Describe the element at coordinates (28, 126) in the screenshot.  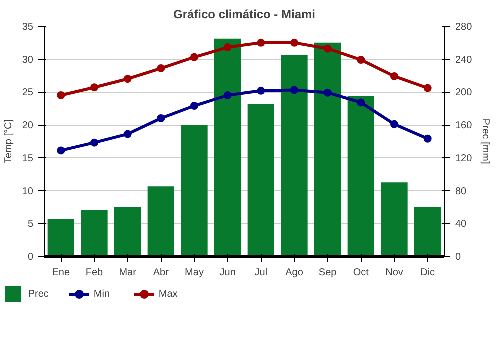
I see `y-tick-label: 20` at that location.